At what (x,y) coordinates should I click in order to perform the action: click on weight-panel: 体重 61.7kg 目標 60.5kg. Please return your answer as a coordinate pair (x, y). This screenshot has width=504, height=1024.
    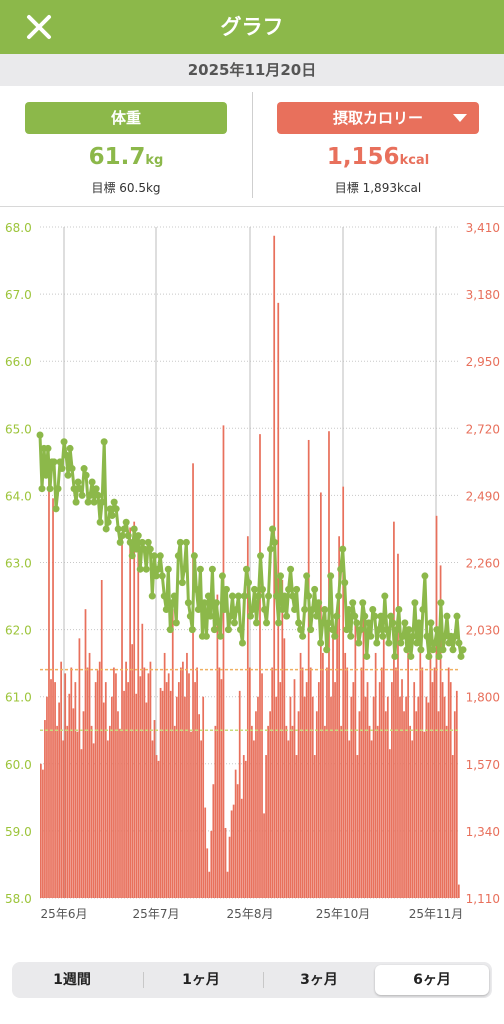
    Looking at the image, I should click on (126, 146).